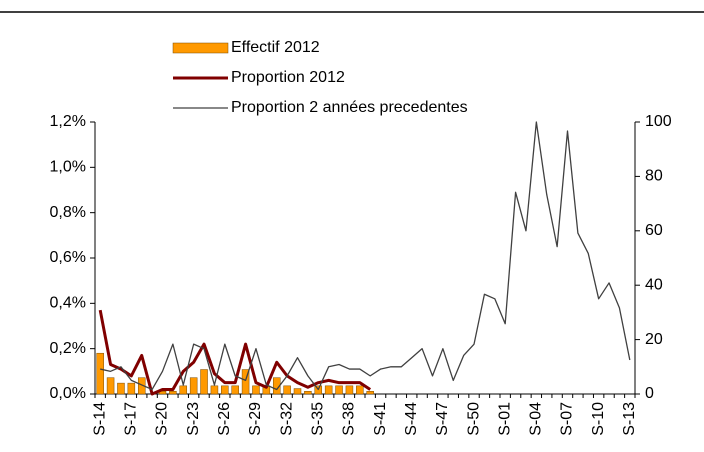  Describe the element at coordinates (349, 107) in the screenshot. I see `legend-label: Proportion 2 années precedentes` at that location.